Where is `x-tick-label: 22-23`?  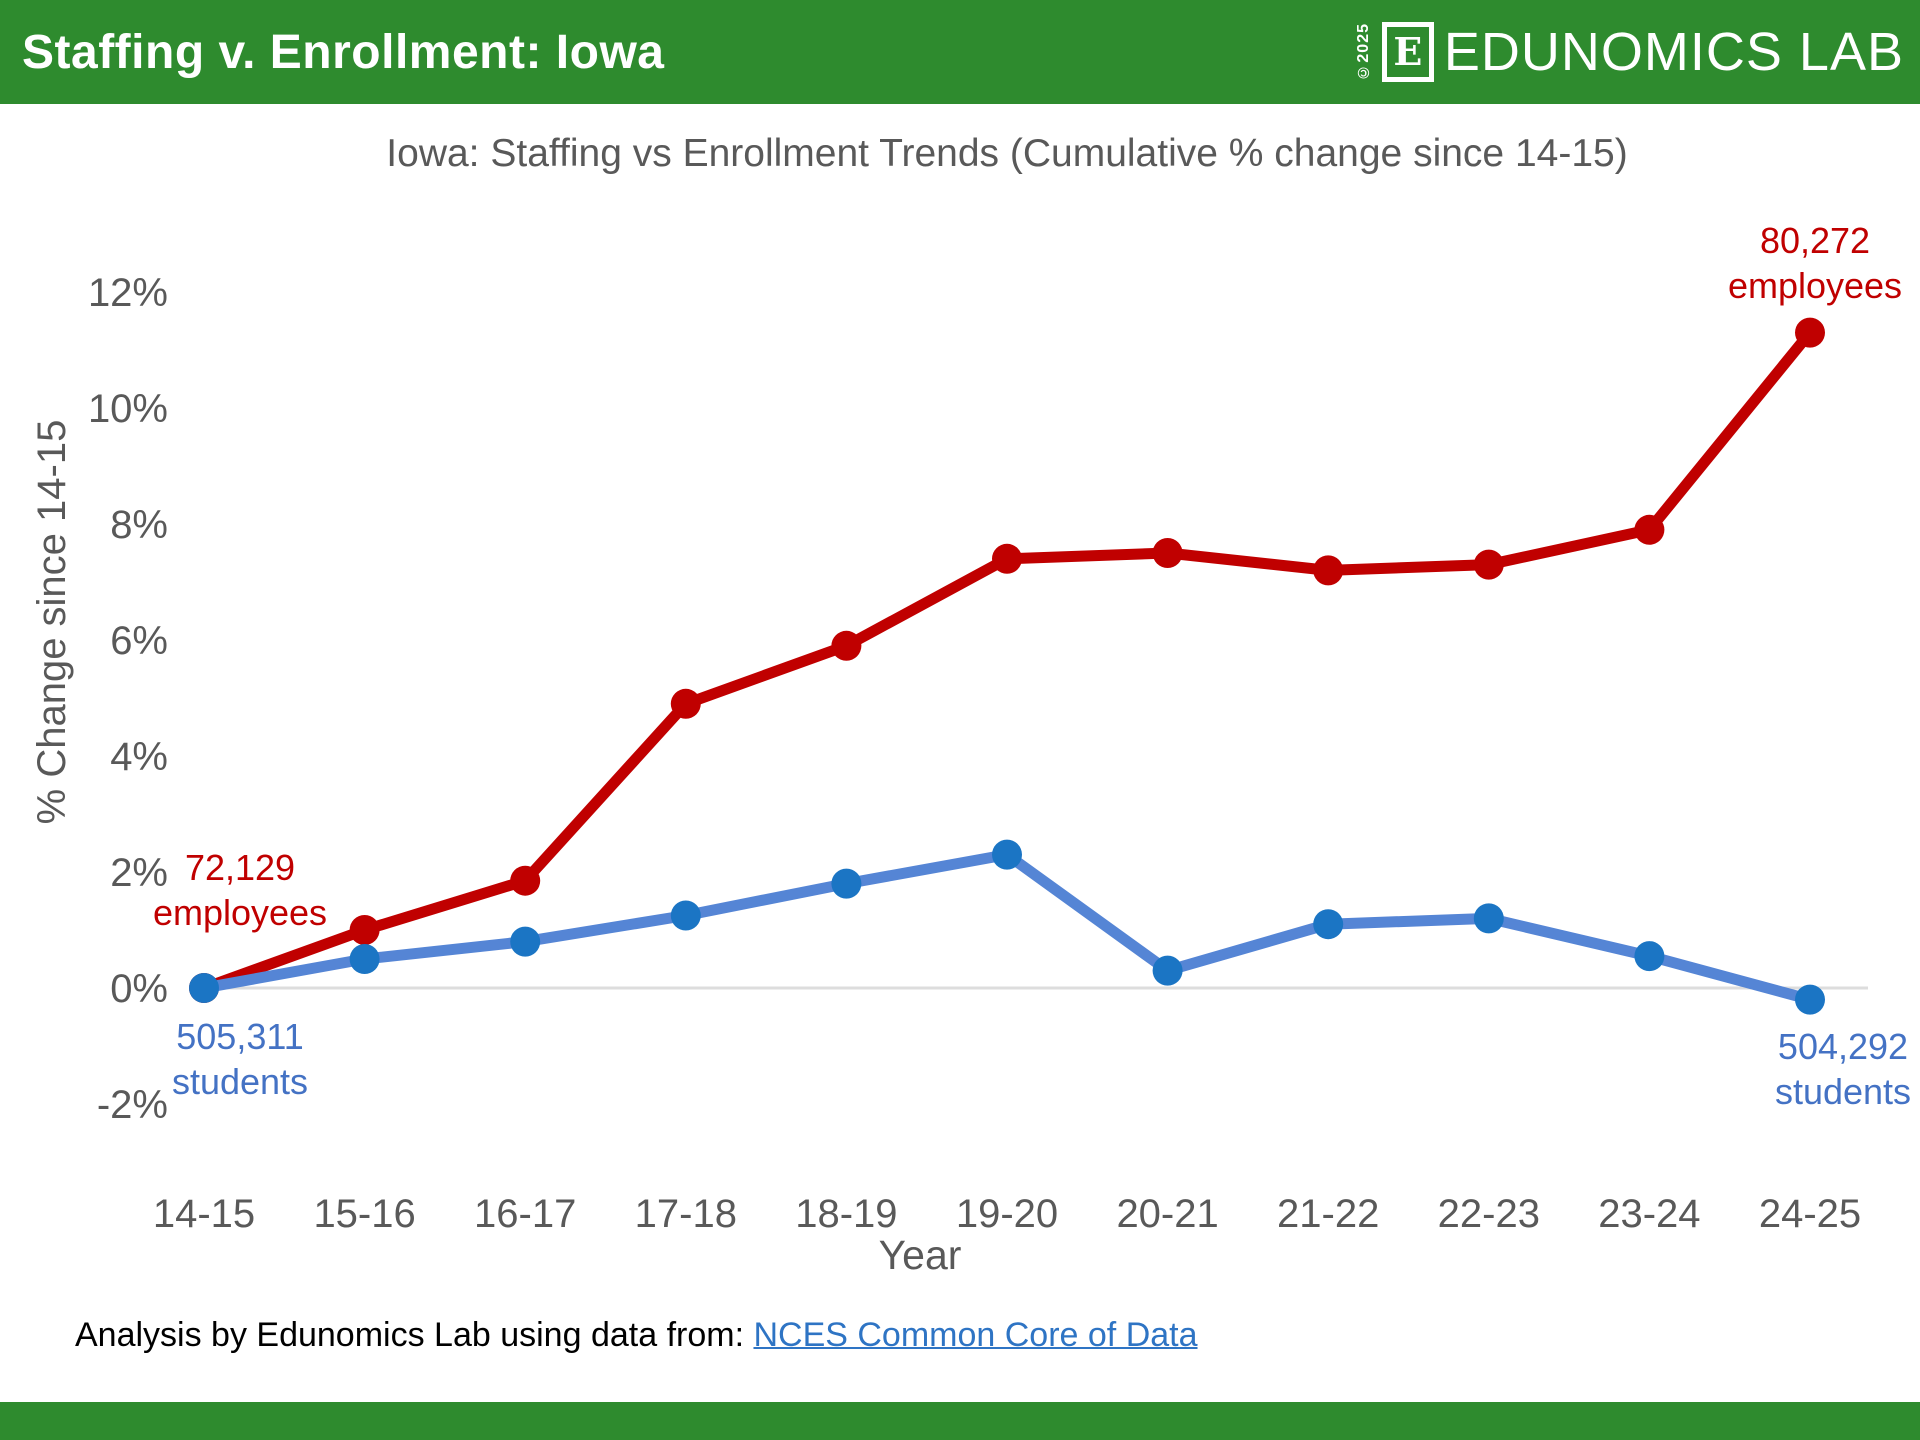
x-tick-label: 22-23 is located at coordinates (1489, 1214).